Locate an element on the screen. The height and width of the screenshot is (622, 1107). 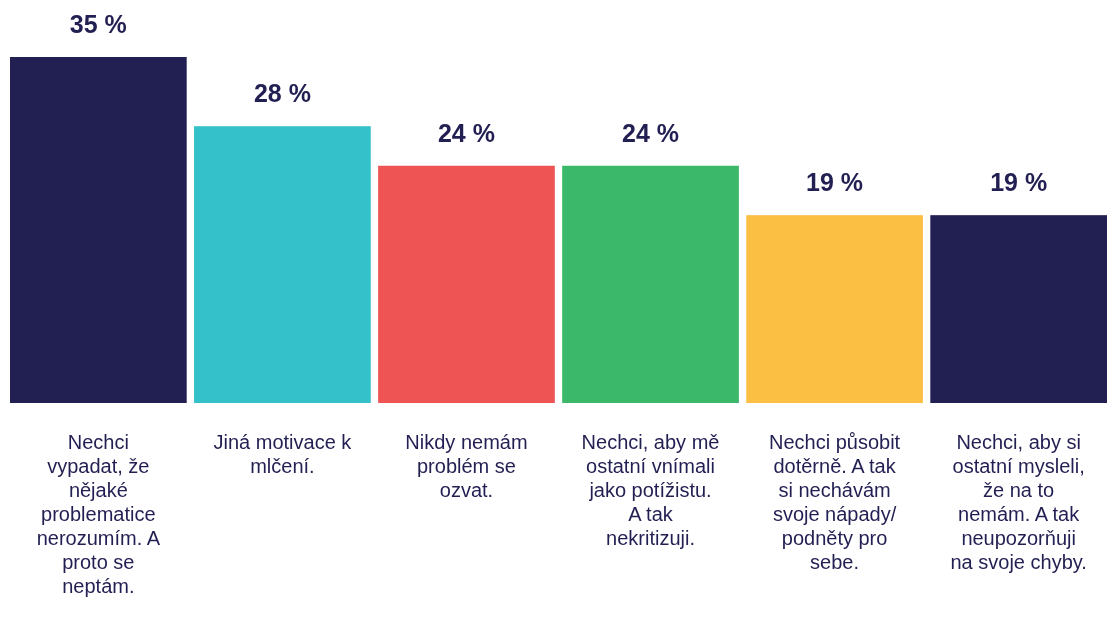
x-tick-label: Jiná motivace k mlčení. is located at coordinates (283, 454).